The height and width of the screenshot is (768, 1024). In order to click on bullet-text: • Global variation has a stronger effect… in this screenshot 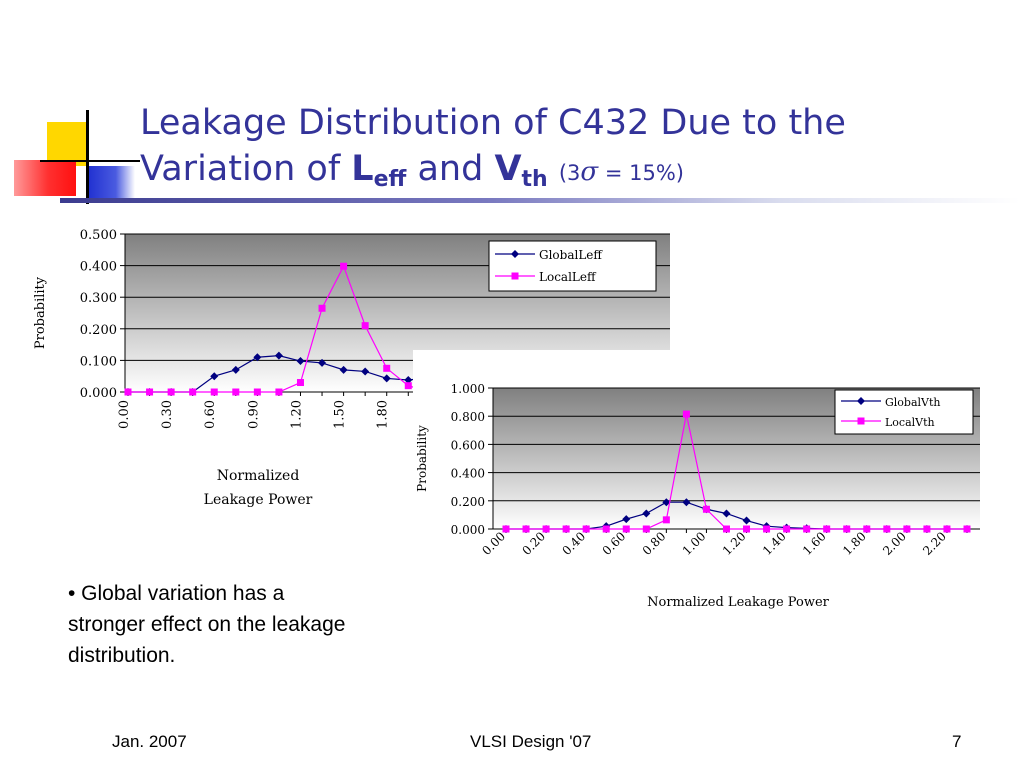, I will do `click(207, 624)`.